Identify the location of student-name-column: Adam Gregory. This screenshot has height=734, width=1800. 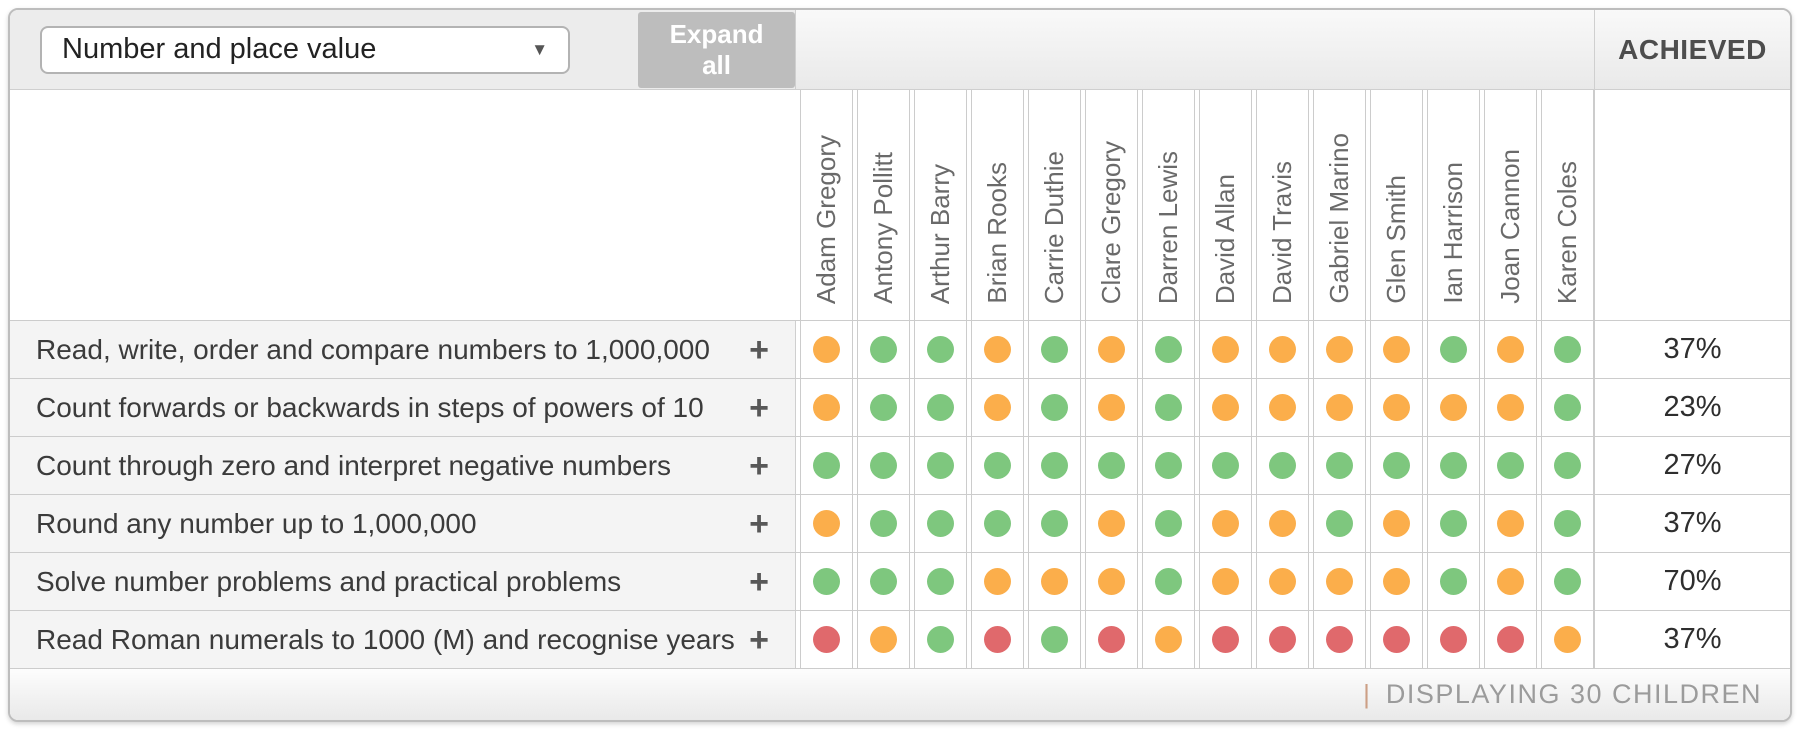
(826, 205).